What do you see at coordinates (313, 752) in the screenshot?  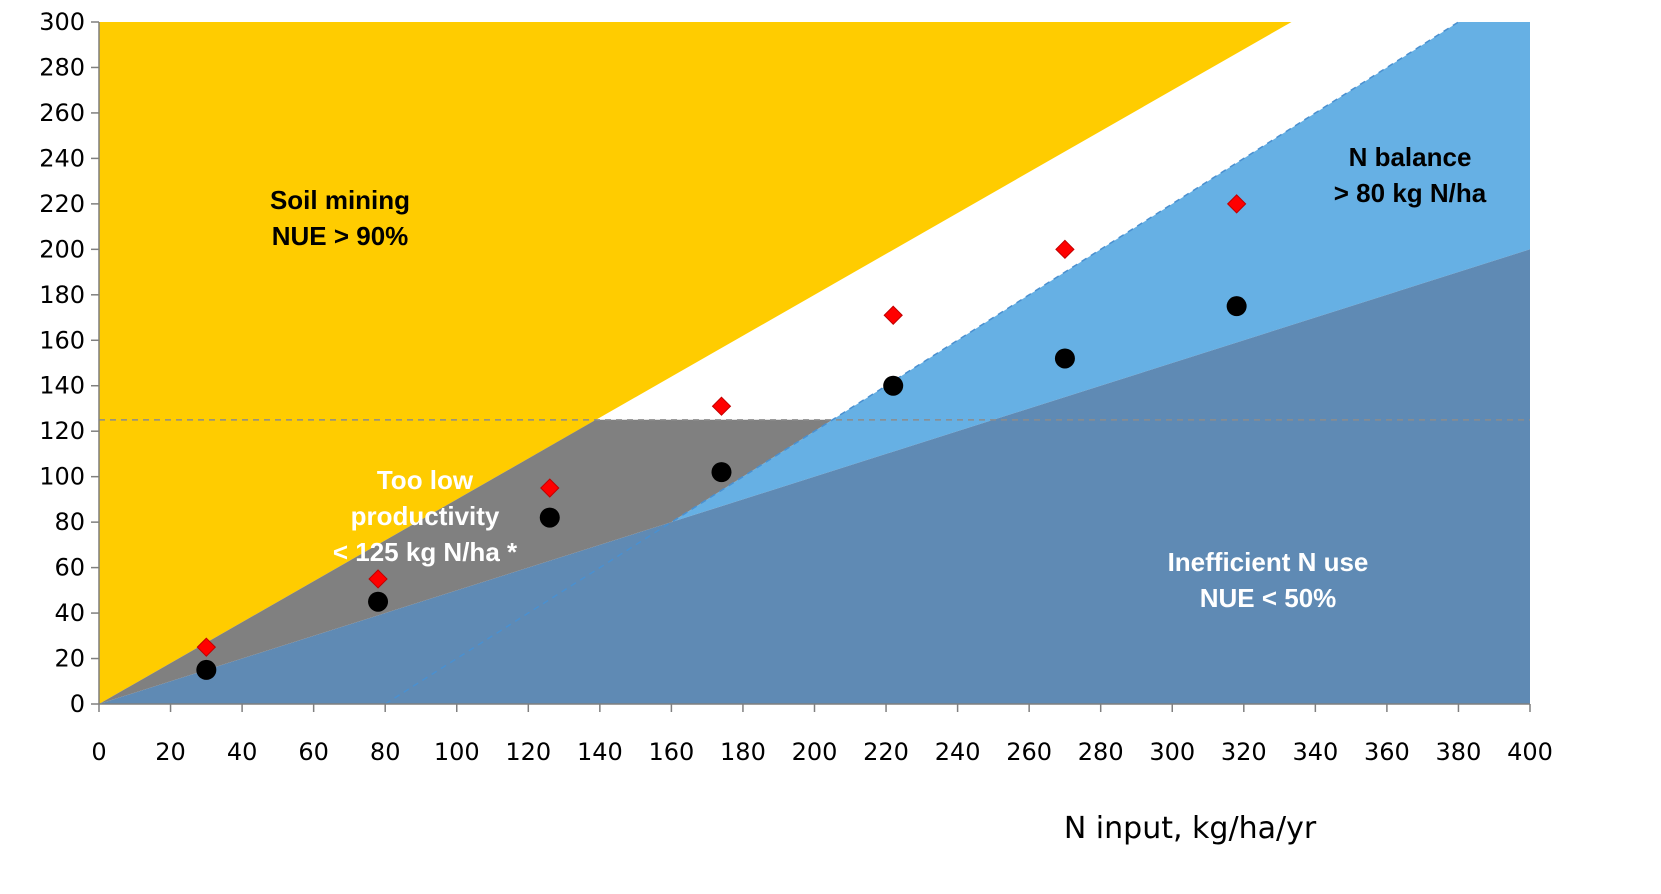 I see `x-tick-label: 60` at bounding box center [313, 752].